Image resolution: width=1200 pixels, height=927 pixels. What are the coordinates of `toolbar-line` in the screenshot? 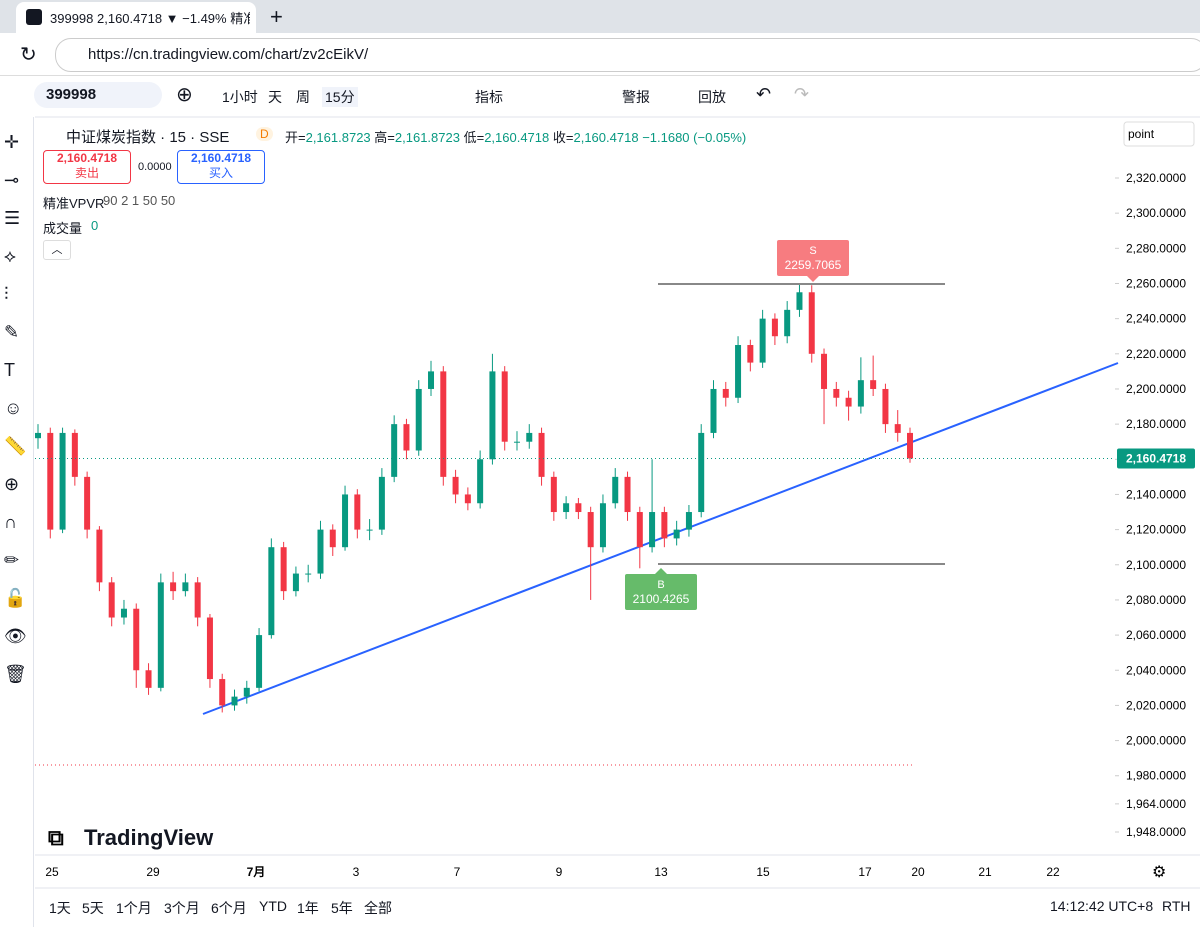 It's located at (600, 75).